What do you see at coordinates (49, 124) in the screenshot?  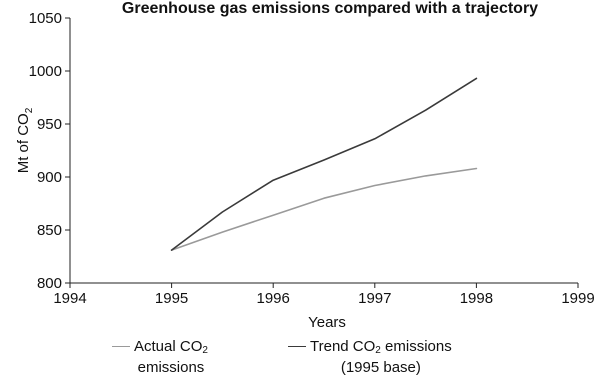 I see `y-tick-label: 950` at bounding box center [49, 124].